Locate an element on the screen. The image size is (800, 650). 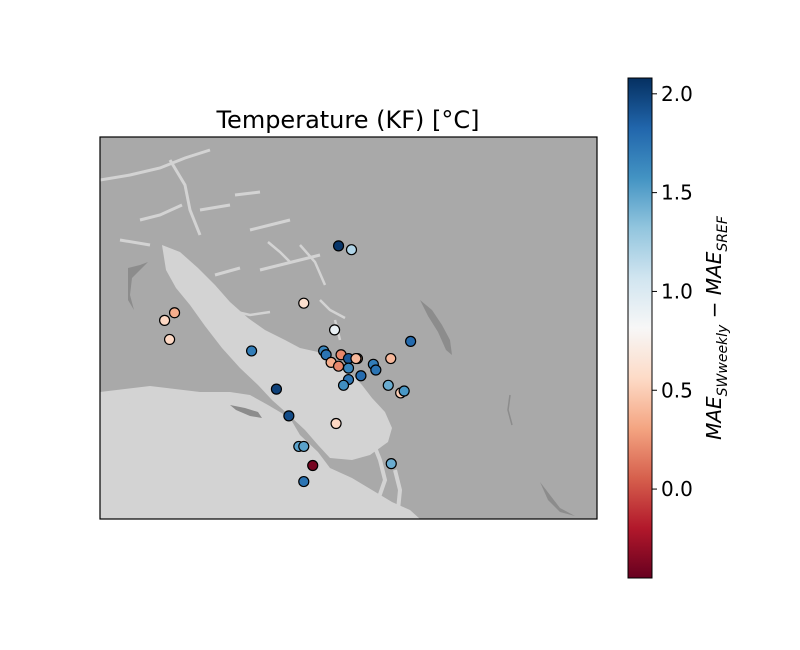
colorbar-ticks: 0.0 0.5 1.0 1.5 2.0 is located at coordinates (672, 291).